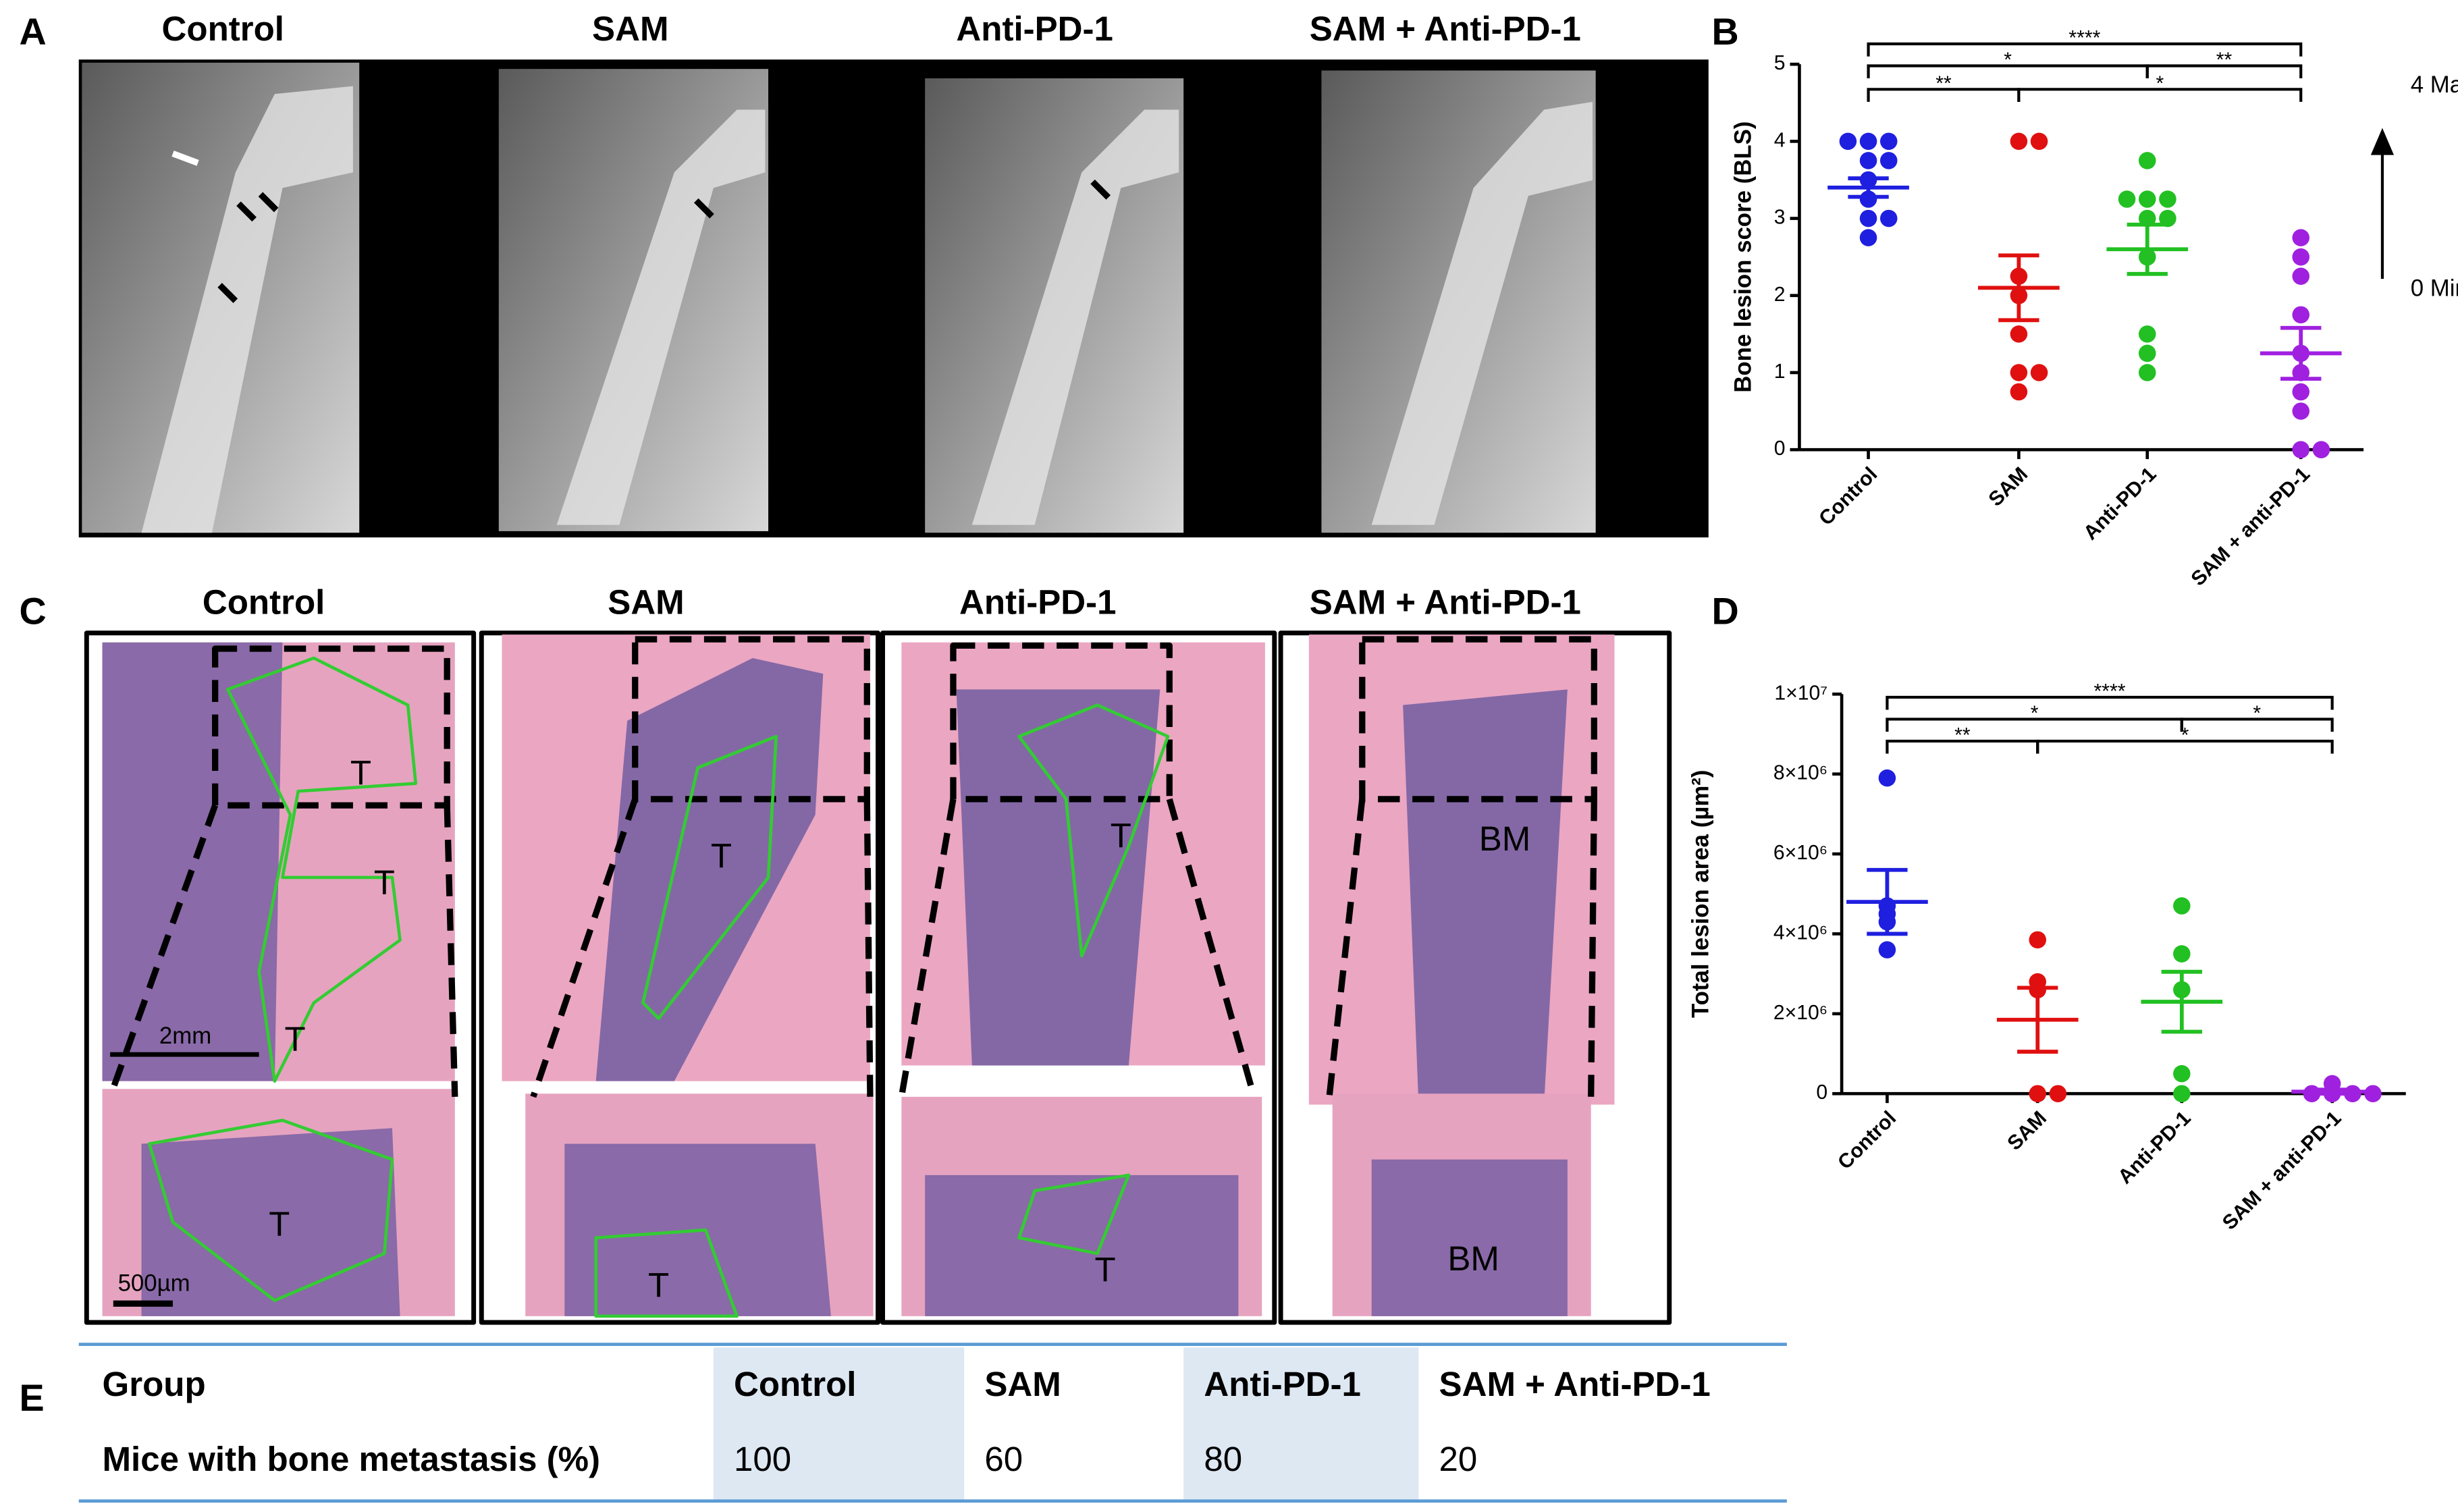 The image size is (2458, 1512). Describe the element at coordinates (352, 1459) in the screenshot. I see `table-cell: Mice with bone metastasis (%)` at that location.